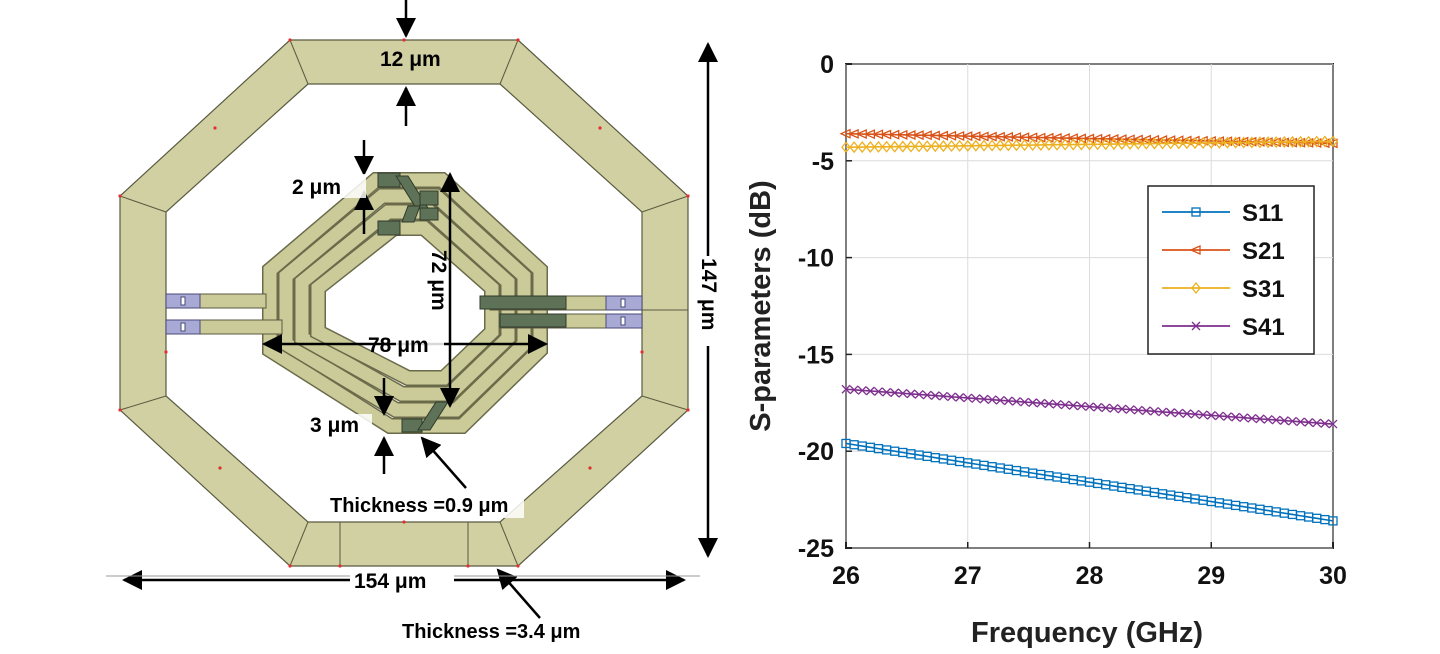  Describe the element at coordinates (1087, 633) in the screenshot. I see `x-axis-title: Frequency (GHz)` at that location.